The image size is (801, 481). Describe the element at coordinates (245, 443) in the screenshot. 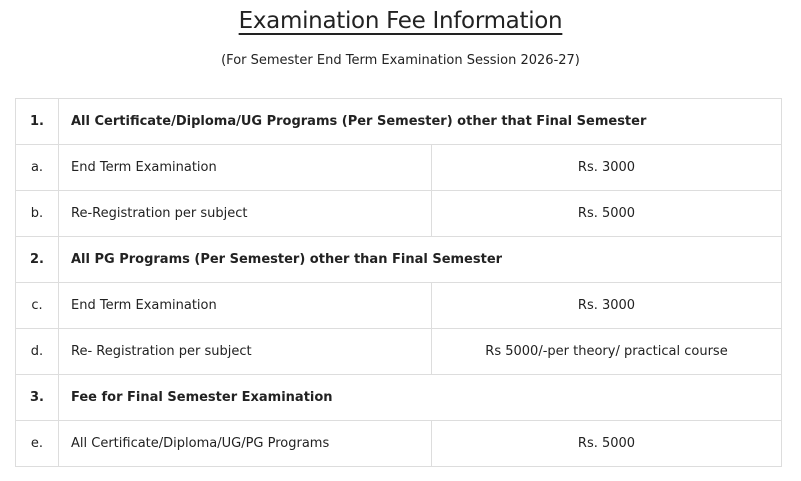

I see `fee-label: All Certificate/Diploma/UG/PG Programs` at that location.